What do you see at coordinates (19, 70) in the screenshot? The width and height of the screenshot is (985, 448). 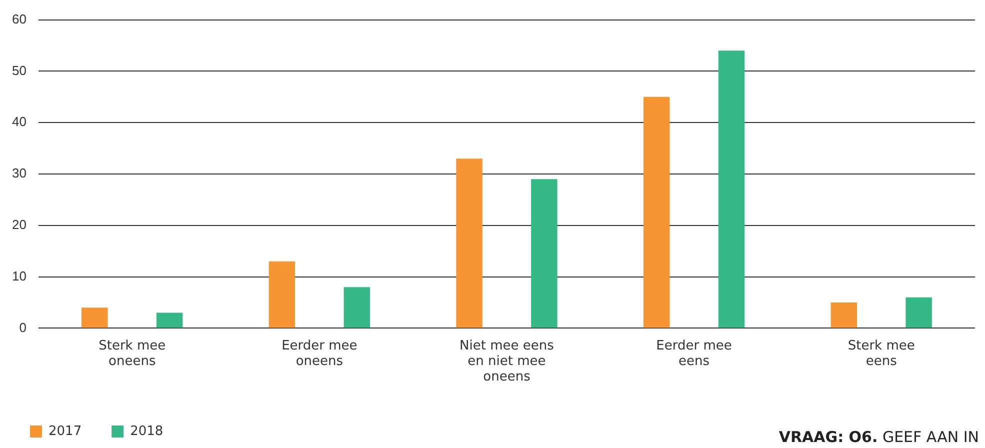 I see `y-tick-label: 50` at bounding box center [19, 70].